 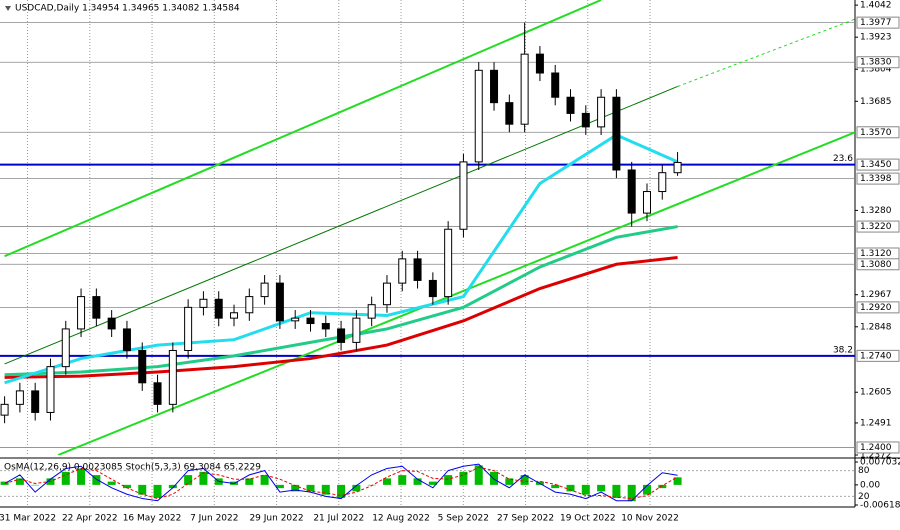 What do you see at coordinates (338, 519) in the screenshot?
I see `x-tick-label: 21 Jul 2022` at bounding box center [338, 519].